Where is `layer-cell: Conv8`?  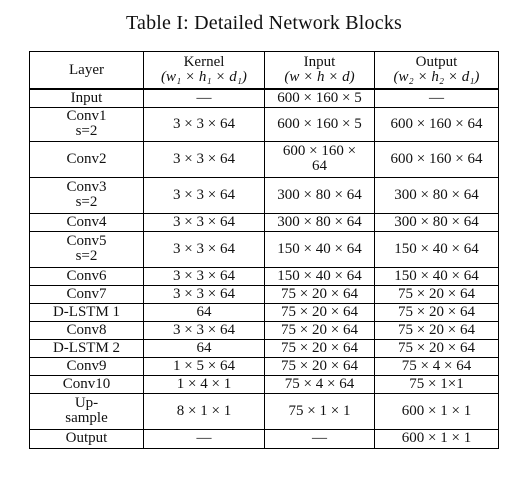
layer-cell: Conv8 is located at coordinates (86, 330).